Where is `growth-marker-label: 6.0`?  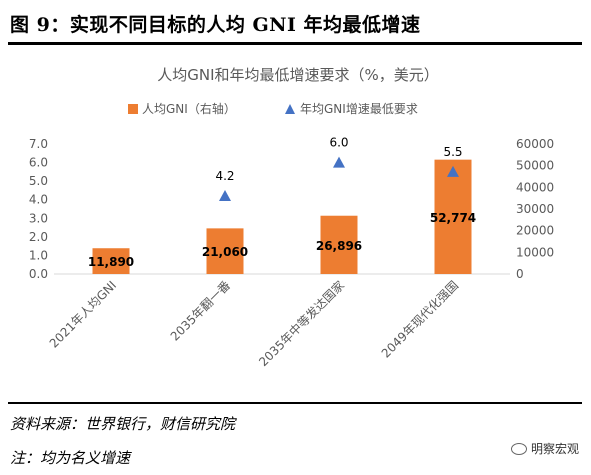
growth-marker-label: 6.0 is located at coordinates (338, 143).